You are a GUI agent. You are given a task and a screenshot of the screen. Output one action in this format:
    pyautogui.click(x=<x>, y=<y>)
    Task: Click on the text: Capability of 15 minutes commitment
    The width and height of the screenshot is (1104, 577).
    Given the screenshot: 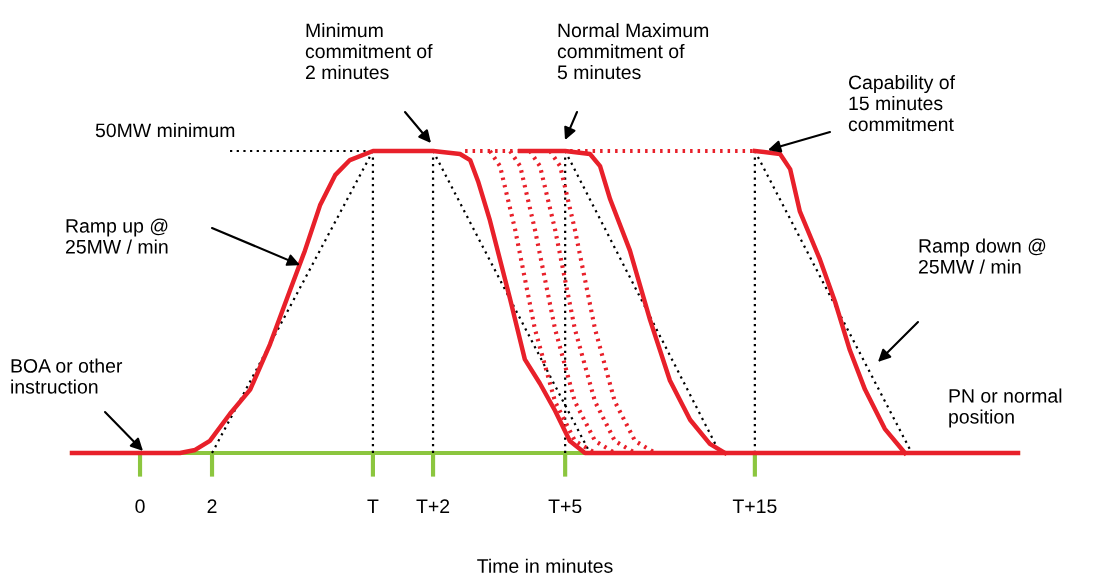 What is the action you would take?
    pyautogui.click(x=902, y=103)
    